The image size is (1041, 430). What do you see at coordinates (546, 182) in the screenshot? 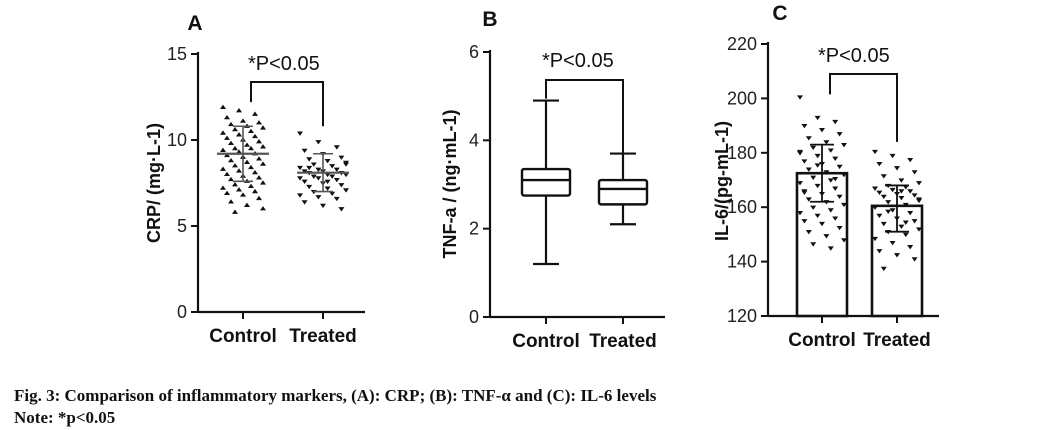
I see `box` at bounding box center [546, 182].